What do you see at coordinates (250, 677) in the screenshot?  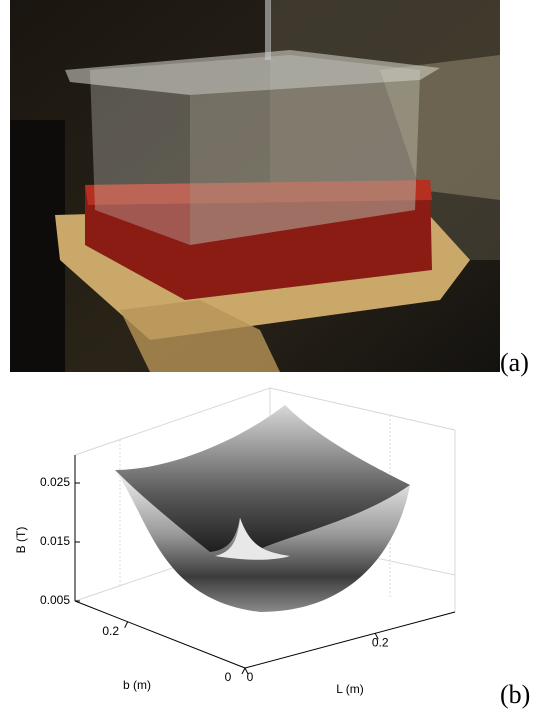 I see `l-tick-label: 0` at bounding box center [250, 677].